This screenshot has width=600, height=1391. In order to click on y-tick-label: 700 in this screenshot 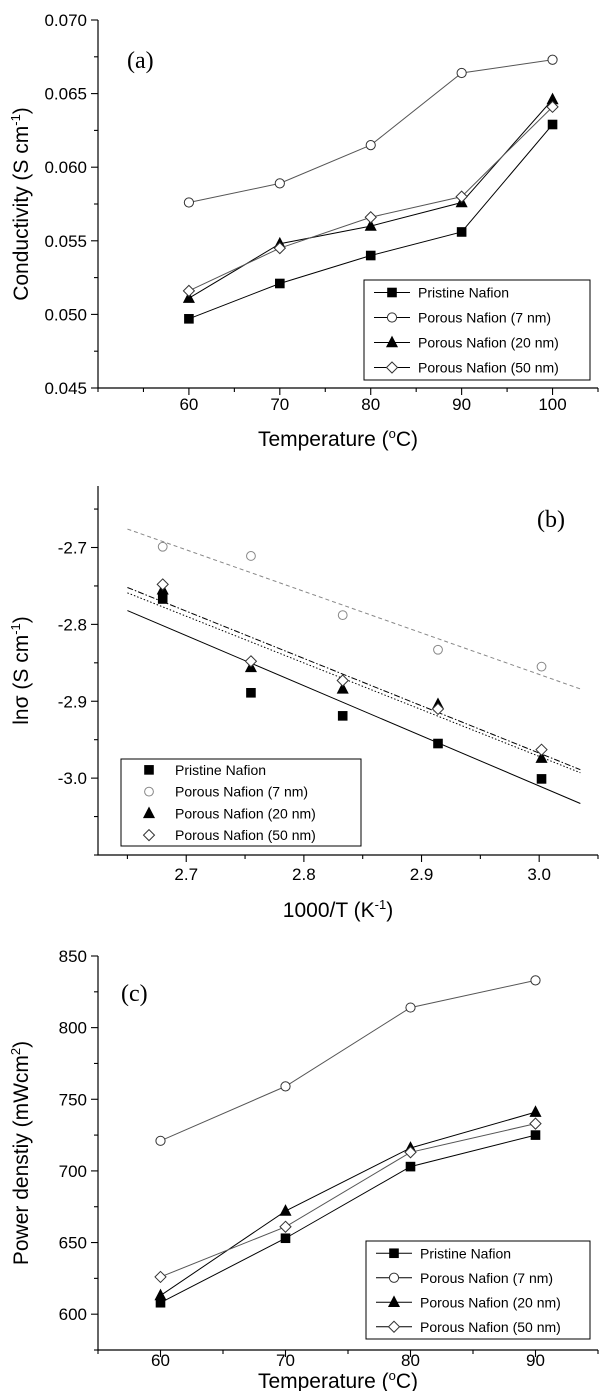, I will do `click(73, 1171)`.